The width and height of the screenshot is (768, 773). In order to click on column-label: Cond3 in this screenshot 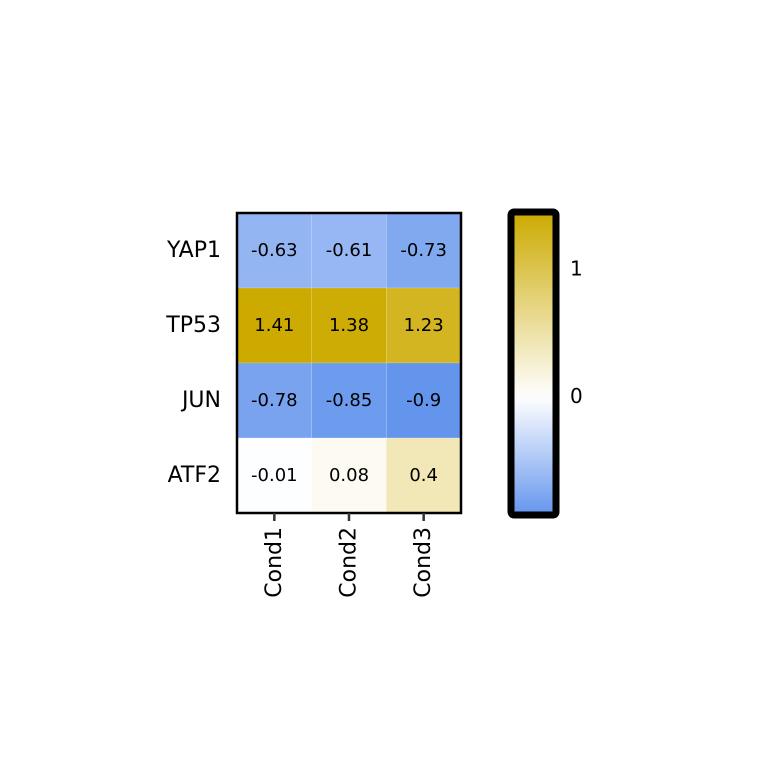, I will do `click(423, 562)`.